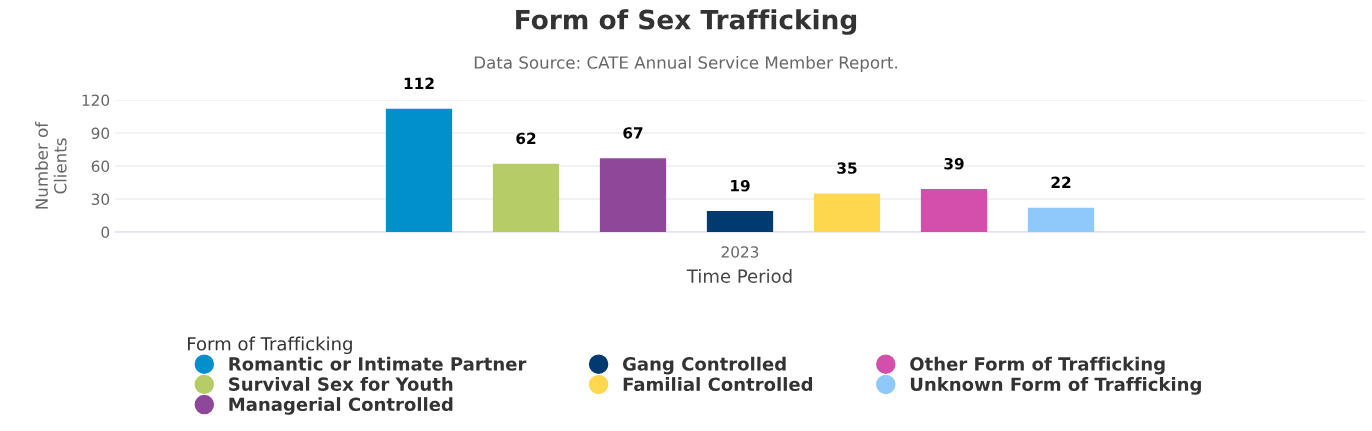 The width and height of the screenshot is (1372, 431). What do you see at coordinates (105, 232) in the screenshot?
I see `y-tick-label: 0` at bounding box center [105, 232].